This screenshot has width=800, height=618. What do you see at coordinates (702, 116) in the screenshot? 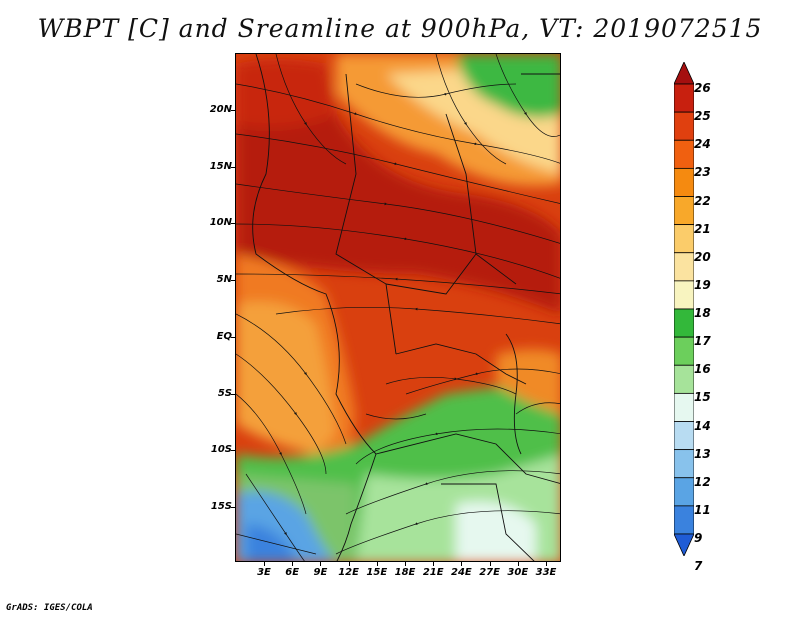
I see `colorbar-label: 25` at bounding box center [702, 116].